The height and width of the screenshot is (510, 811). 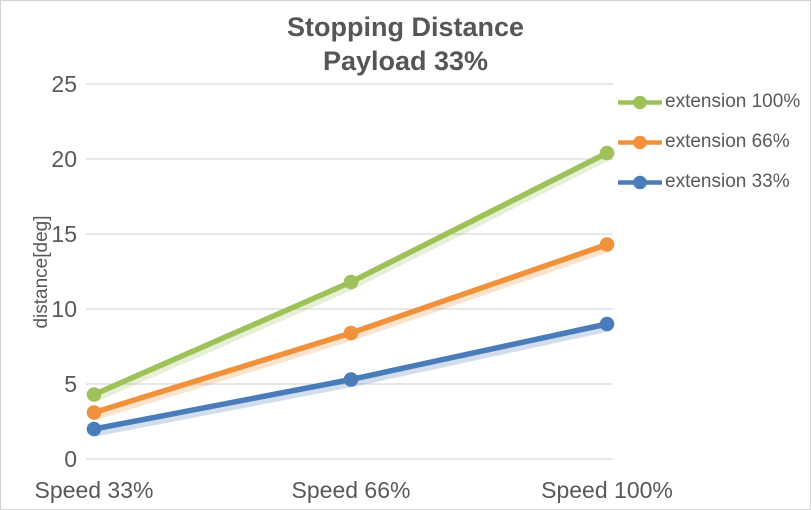 I want to click on y-tick-label: 25, so click(x=64, y=84).